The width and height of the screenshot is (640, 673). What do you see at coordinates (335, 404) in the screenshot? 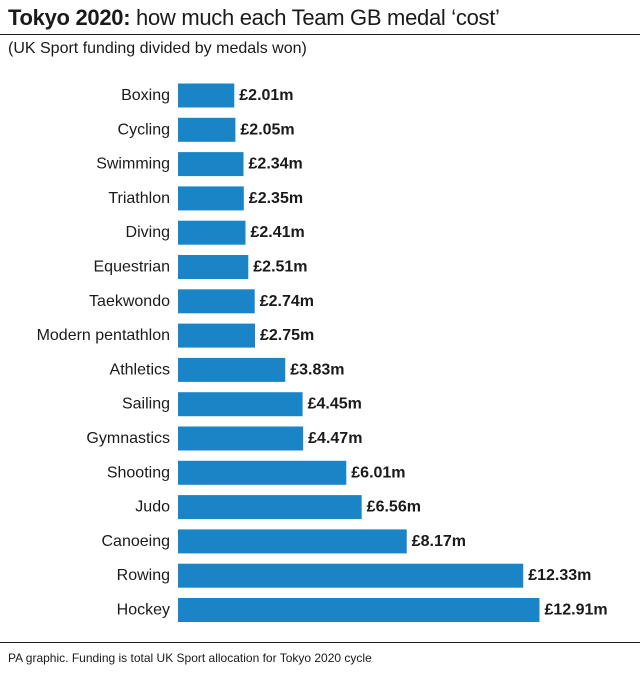
I see `value-label-sailing: £4.45m` at bounding box center [335, 404].